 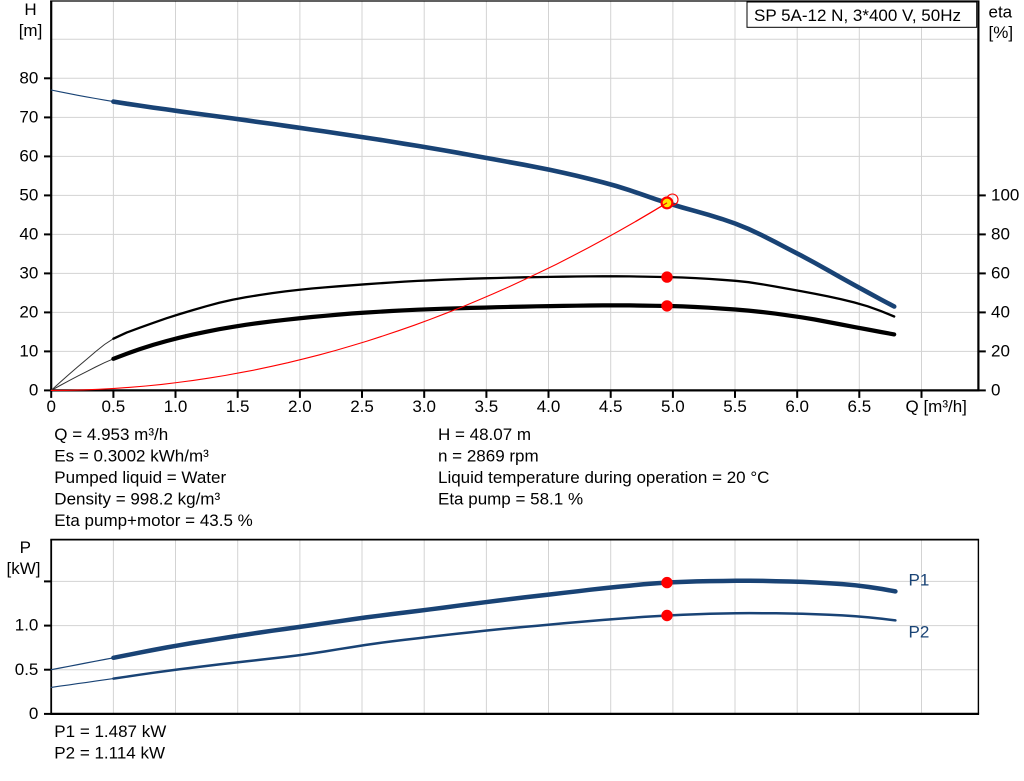 What do you see at coordinates (111, 434) in the screenshot?
I see `svg-text: Q = 4.953 m³/h` at bounding box center [111, 434].